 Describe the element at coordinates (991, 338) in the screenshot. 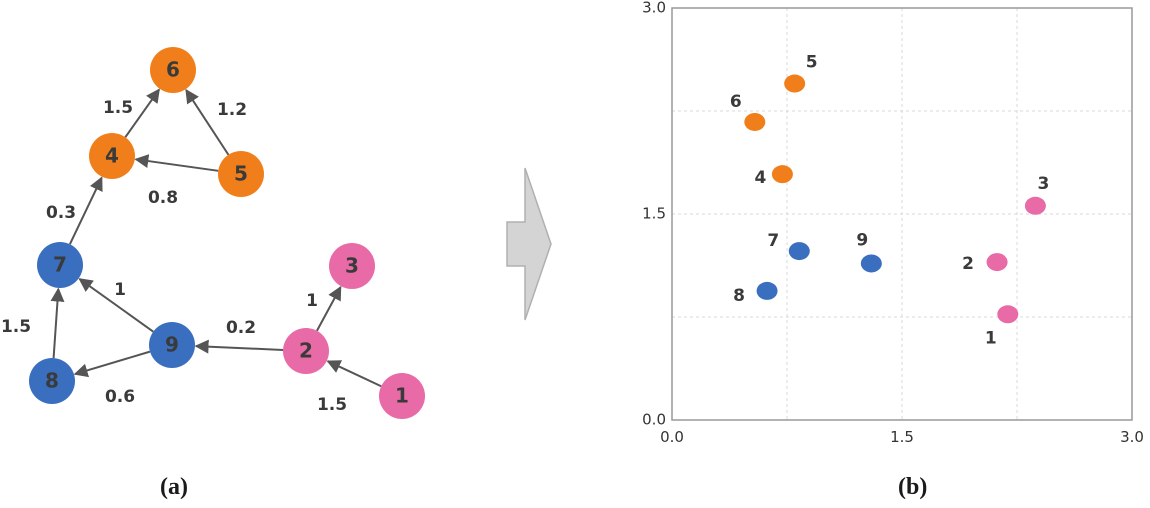

I see `point-label-1: 1` at that location.